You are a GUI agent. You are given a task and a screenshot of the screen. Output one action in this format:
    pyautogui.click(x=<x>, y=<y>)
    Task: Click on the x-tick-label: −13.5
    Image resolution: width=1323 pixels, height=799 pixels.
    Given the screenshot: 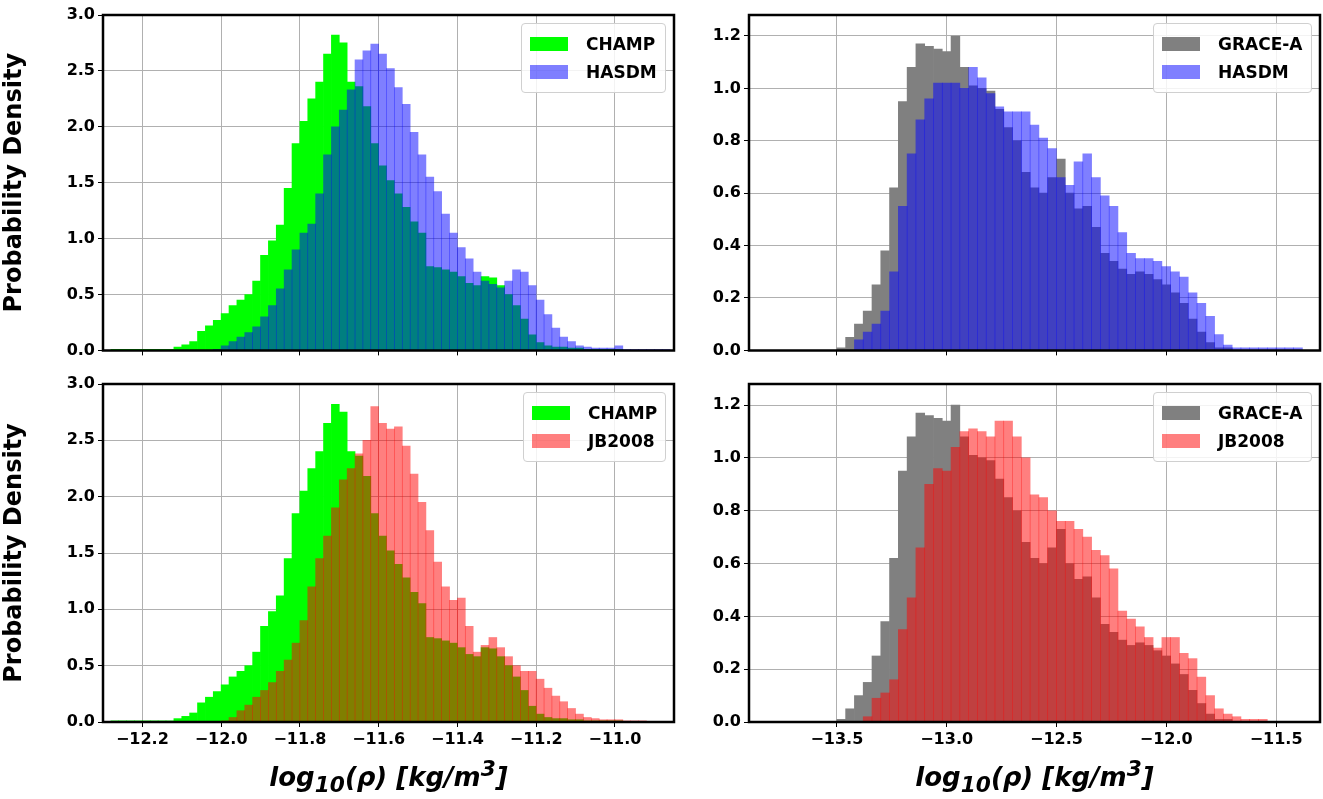 What is the action you would take?
    pyautogui.click(x=837, y=738)
    